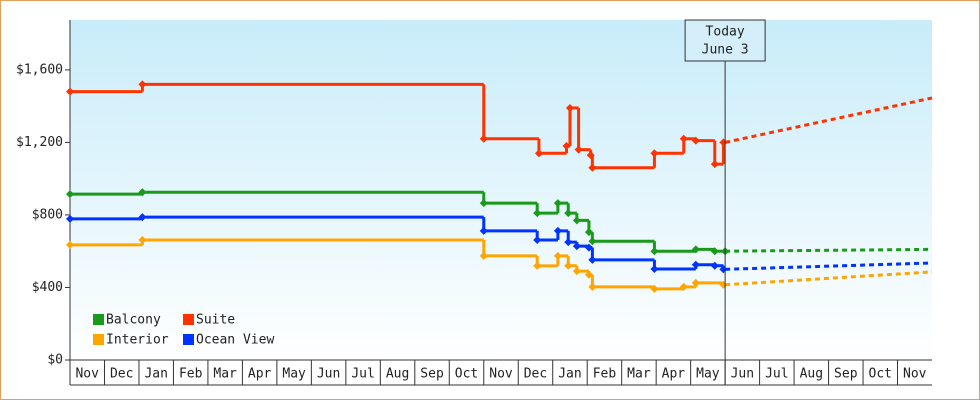  What do you see at coordinates (47, 214) in the screenshot?
I see `y-tick-label: $800` at bounding box center [47, 214].